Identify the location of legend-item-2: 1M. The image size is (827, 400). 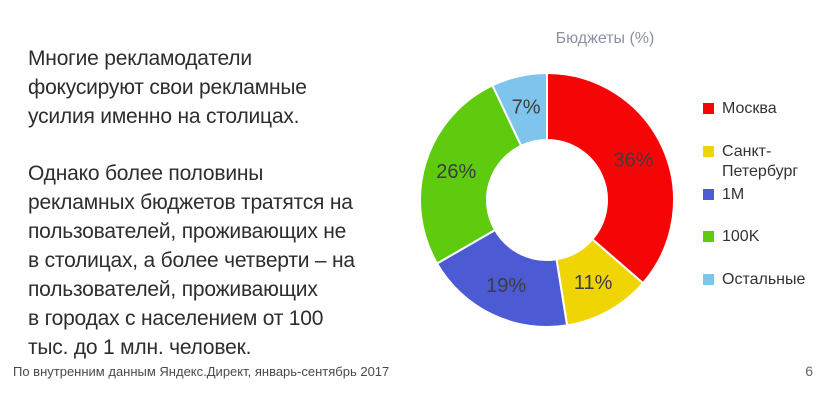
(723, 195).